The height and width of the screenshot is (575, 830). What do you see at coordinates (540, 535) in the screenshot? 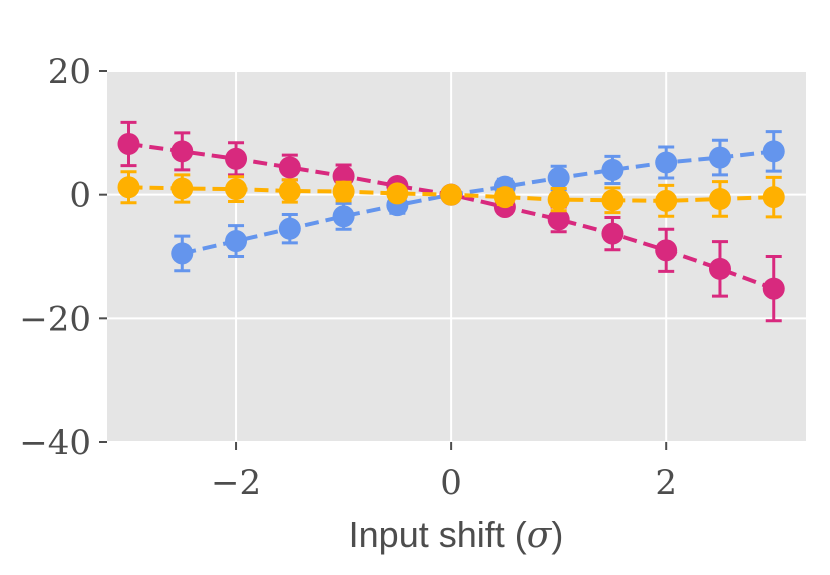
I see `x-axis-label-symbol: σ` at bounding box center [540, 535].